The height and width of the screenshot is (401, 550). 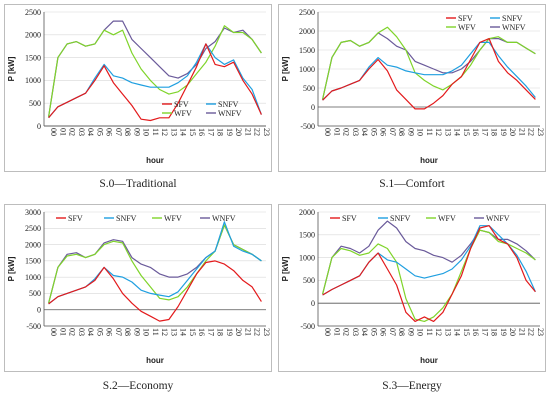 What do you see at coordinates (503, 332) in the screenshot?
I see `x-tick-label: 19` at bounding box center [503, 332].